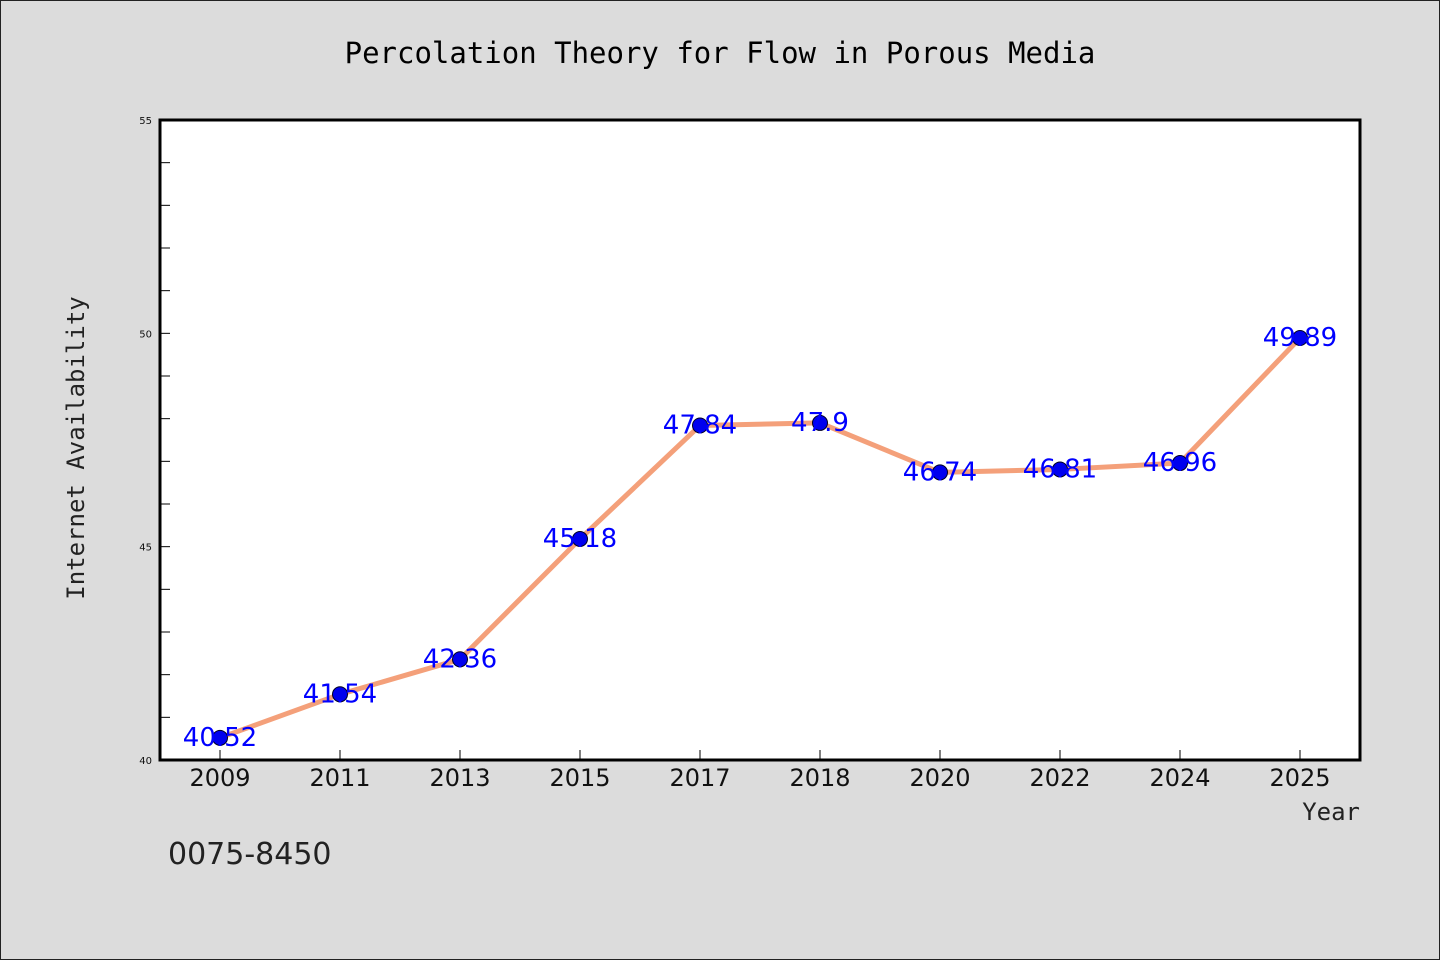 The height and width of the screenshot is (960, 1440). What do you see at coordinates (699, 778) in the screenshot?
I see `x-tick-label: 2017` at bounding box center [699, 778].